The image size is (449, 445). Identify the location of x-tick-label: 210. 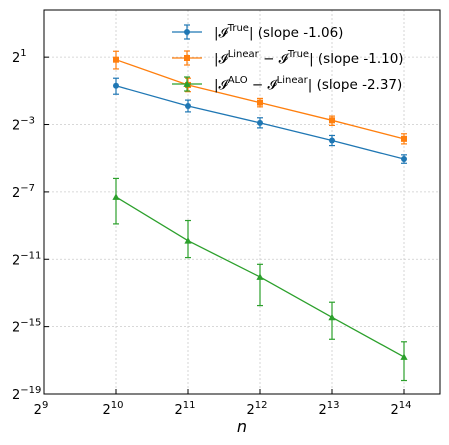
(112, 409).